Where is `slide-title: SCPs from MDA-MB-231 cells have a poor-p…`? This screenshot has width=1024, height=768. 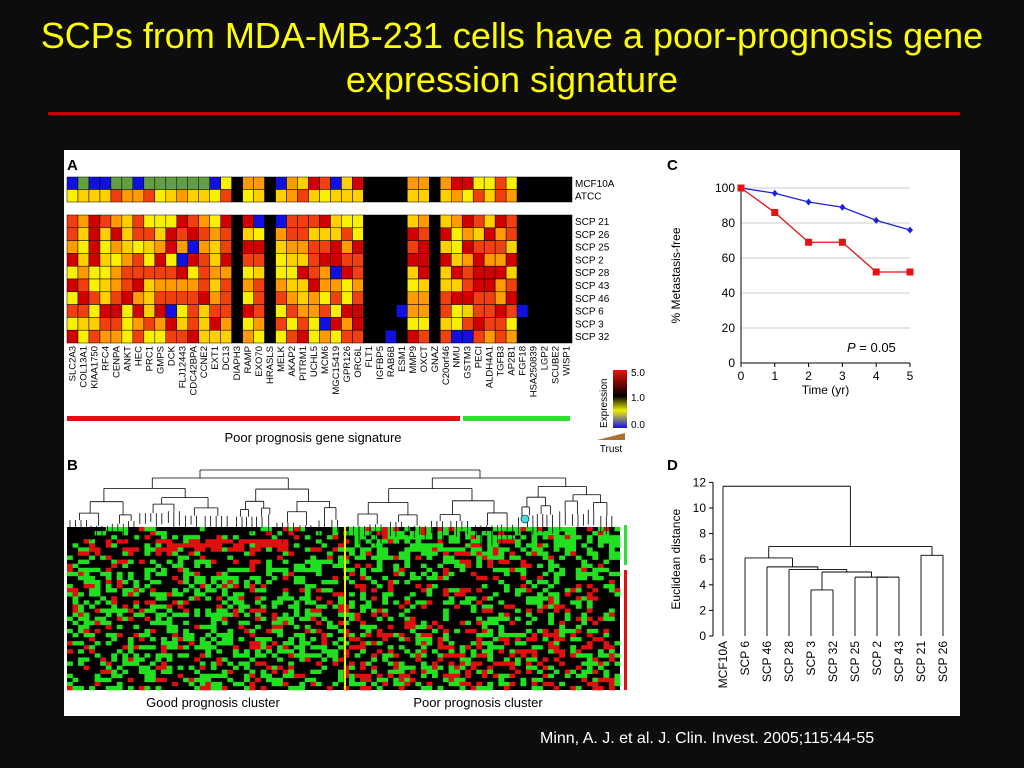
slide-title: SCPs from MDA-MB-231 cells have a poor-p… is located at coordinates (512, 57).